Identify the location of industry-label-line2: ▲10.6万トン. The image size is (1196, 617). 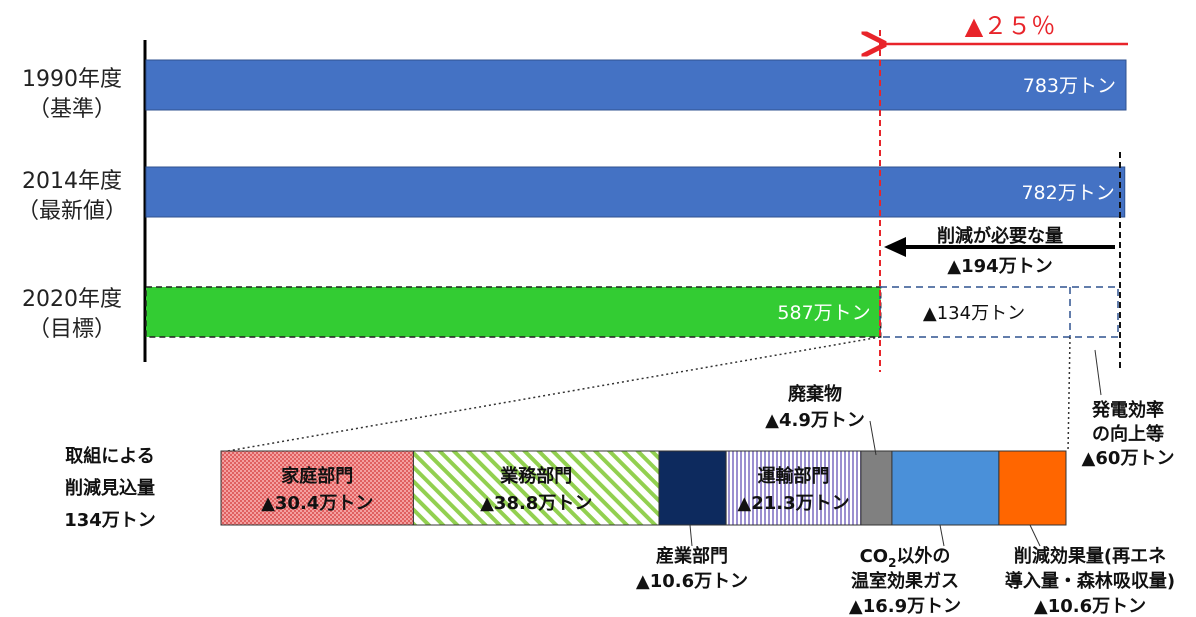
(692, 581).